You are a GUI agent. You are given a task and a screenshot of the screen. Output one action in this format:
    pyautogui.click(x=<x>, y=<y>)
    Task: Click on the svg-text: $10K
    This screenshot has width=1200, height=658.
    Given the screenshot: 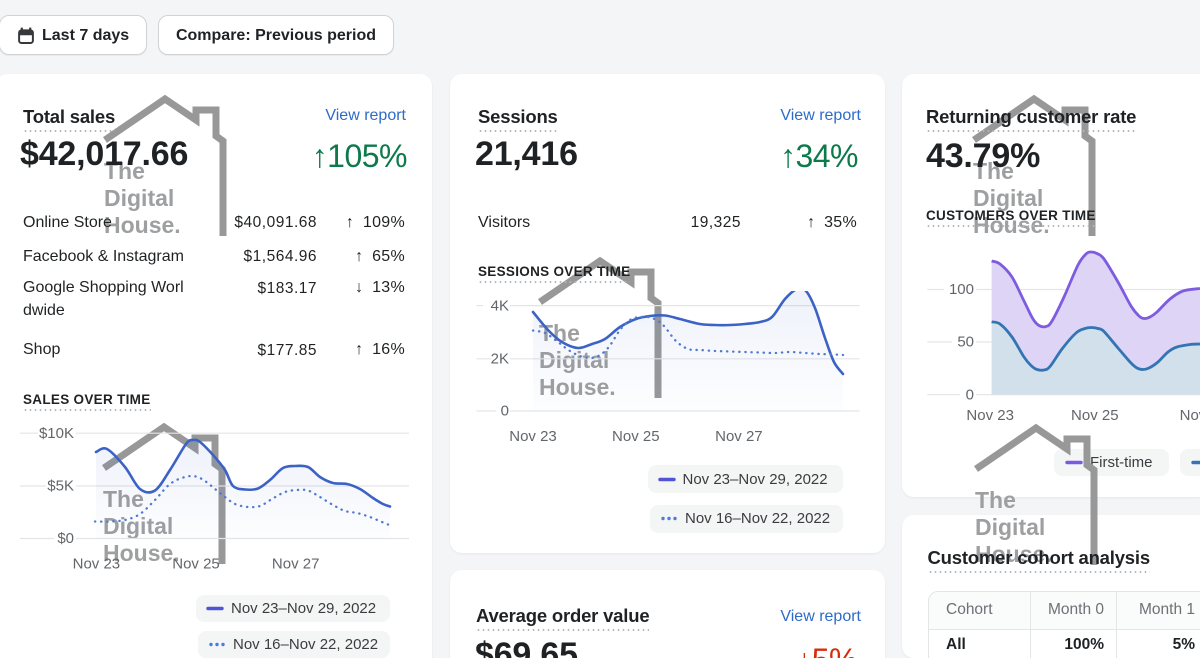 What is the action you would take?
    pyautogui.click(x=56, y=433)
    